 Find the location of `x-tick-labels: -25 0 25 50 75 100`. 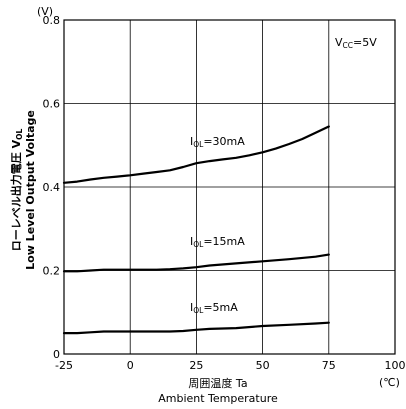

x-tick-labels: -25 0 25 50 75 100 is located at coordinates (230, 365).